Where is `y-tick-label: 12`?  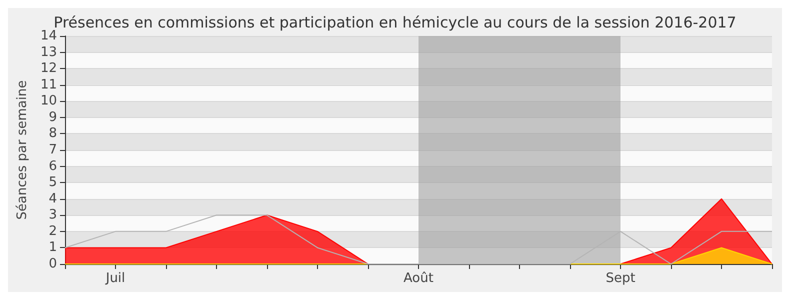
y-tick-label: 12 is located at coordinates (48, 68).